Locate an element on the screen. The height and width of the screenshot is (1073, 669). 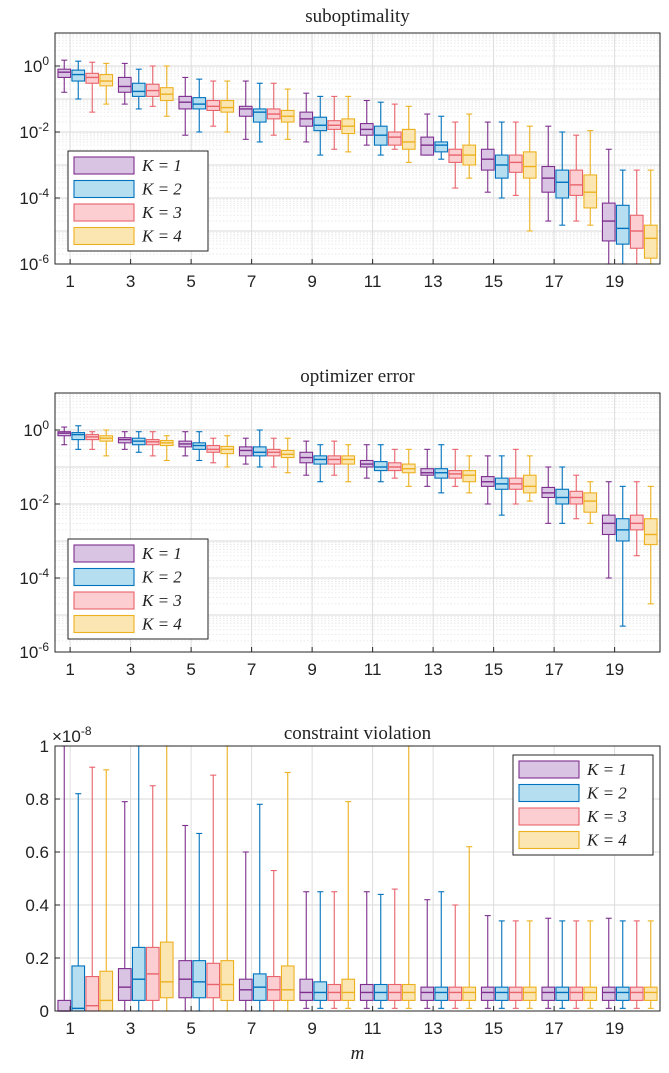
box-K=3-m3 is located at coordinates (152, 86).